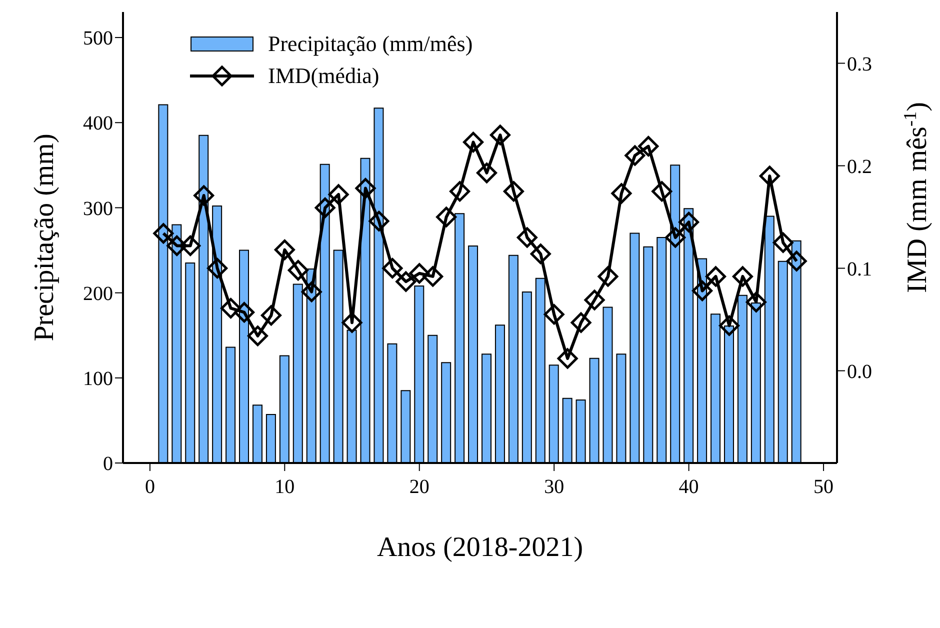  Describe the element at coordinates (324, 76) in the screenshot. I see `legend-label: IMD(média)` at that location.